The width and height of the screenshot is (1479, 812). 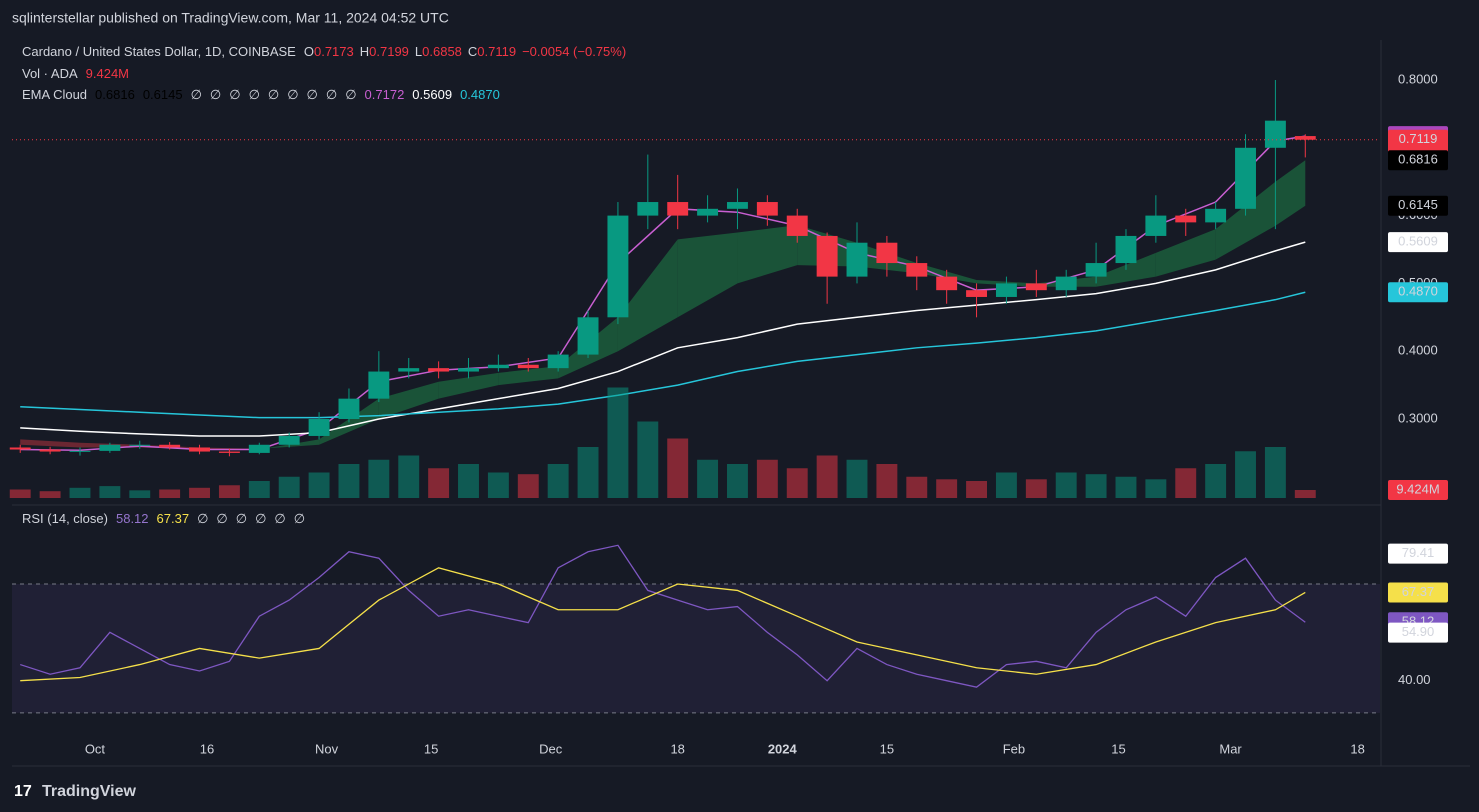 What do you see at coordinates (677, 748) in the screenshot?
I see `x-tick-label: 18` at bounding box center [677, 748].